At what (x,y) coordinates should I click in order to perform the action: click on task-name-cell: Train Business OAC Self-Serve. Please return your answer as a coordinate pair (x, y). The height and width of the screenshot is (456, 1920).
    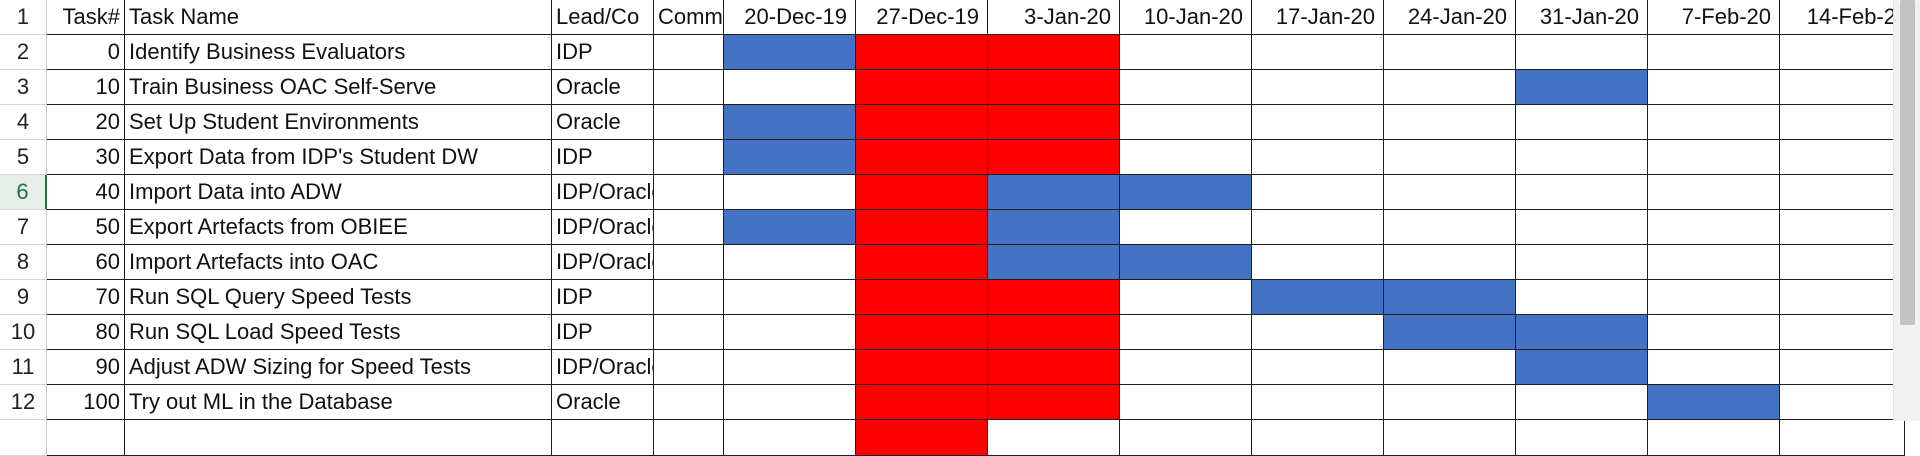
    Looking at the image, I should click on (338, 87).